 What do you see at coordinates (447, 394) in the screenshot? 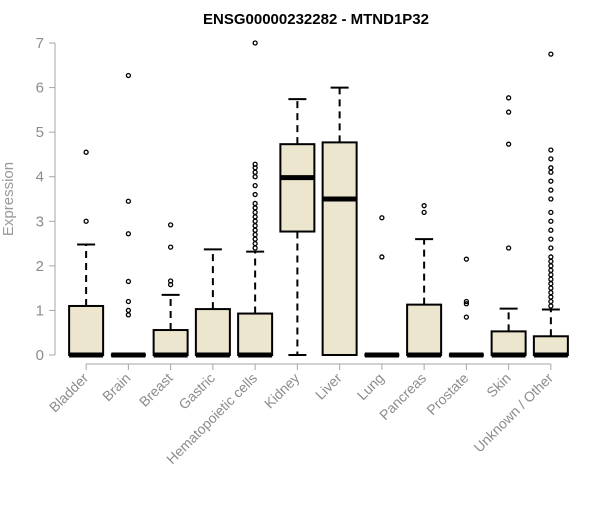
I see `x-tick-label: Prostate` at bounding box center [447, 394].